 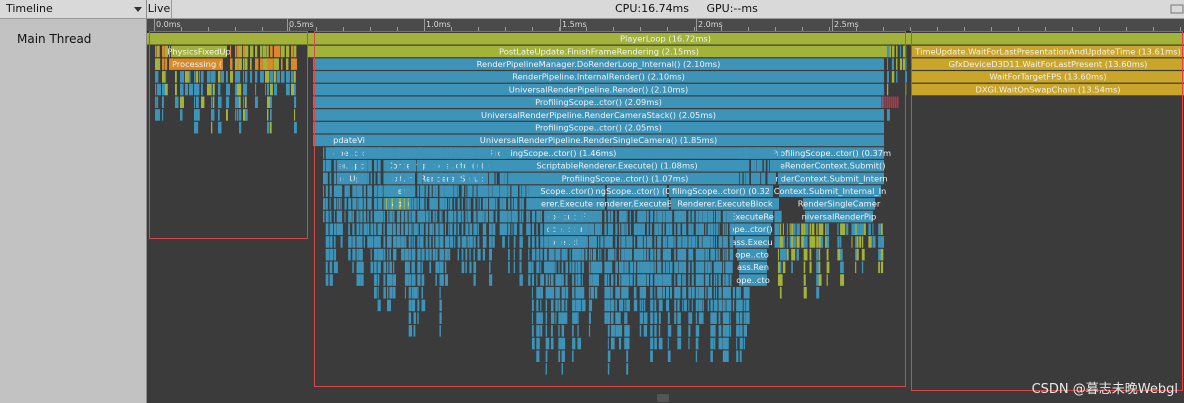 I want to click on sample-bar: pdateVi, so click(x=349, y=140).